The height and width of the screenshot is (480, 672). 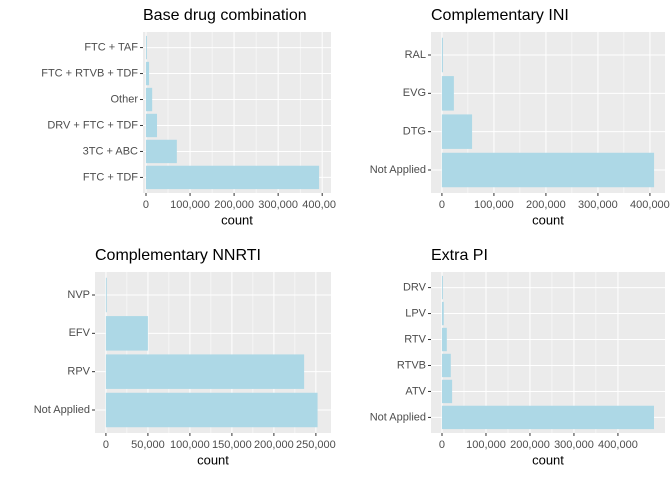 What do you see at coordinates (124, 99) in the screenshot?
I see `y-tick-label: Other` at bounding box center [124, 99].